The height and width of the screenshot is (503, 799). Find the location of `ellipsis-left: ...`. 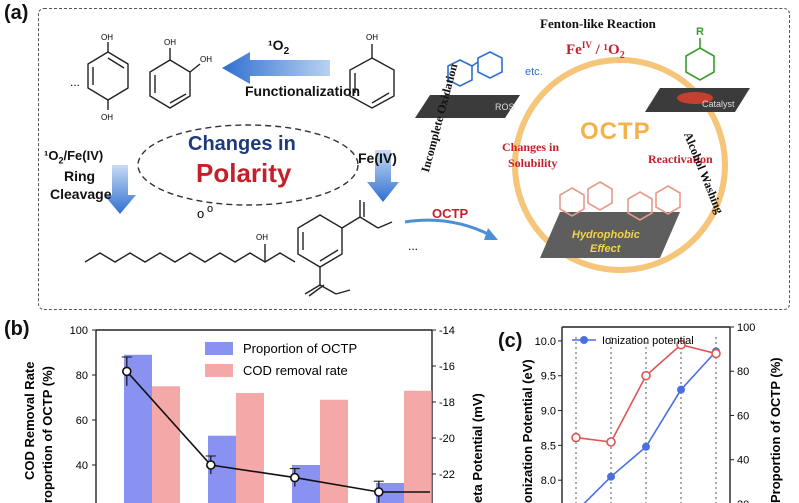

ellipsis-left: ... is located at coordinates (75, 82).